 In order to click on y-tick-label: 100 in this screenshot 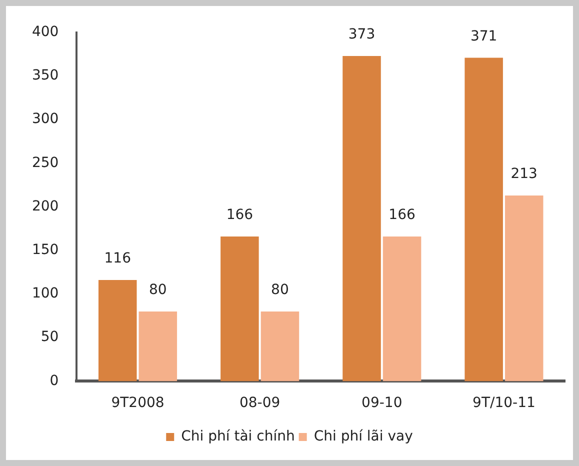, I will do `click(45, 294)`.